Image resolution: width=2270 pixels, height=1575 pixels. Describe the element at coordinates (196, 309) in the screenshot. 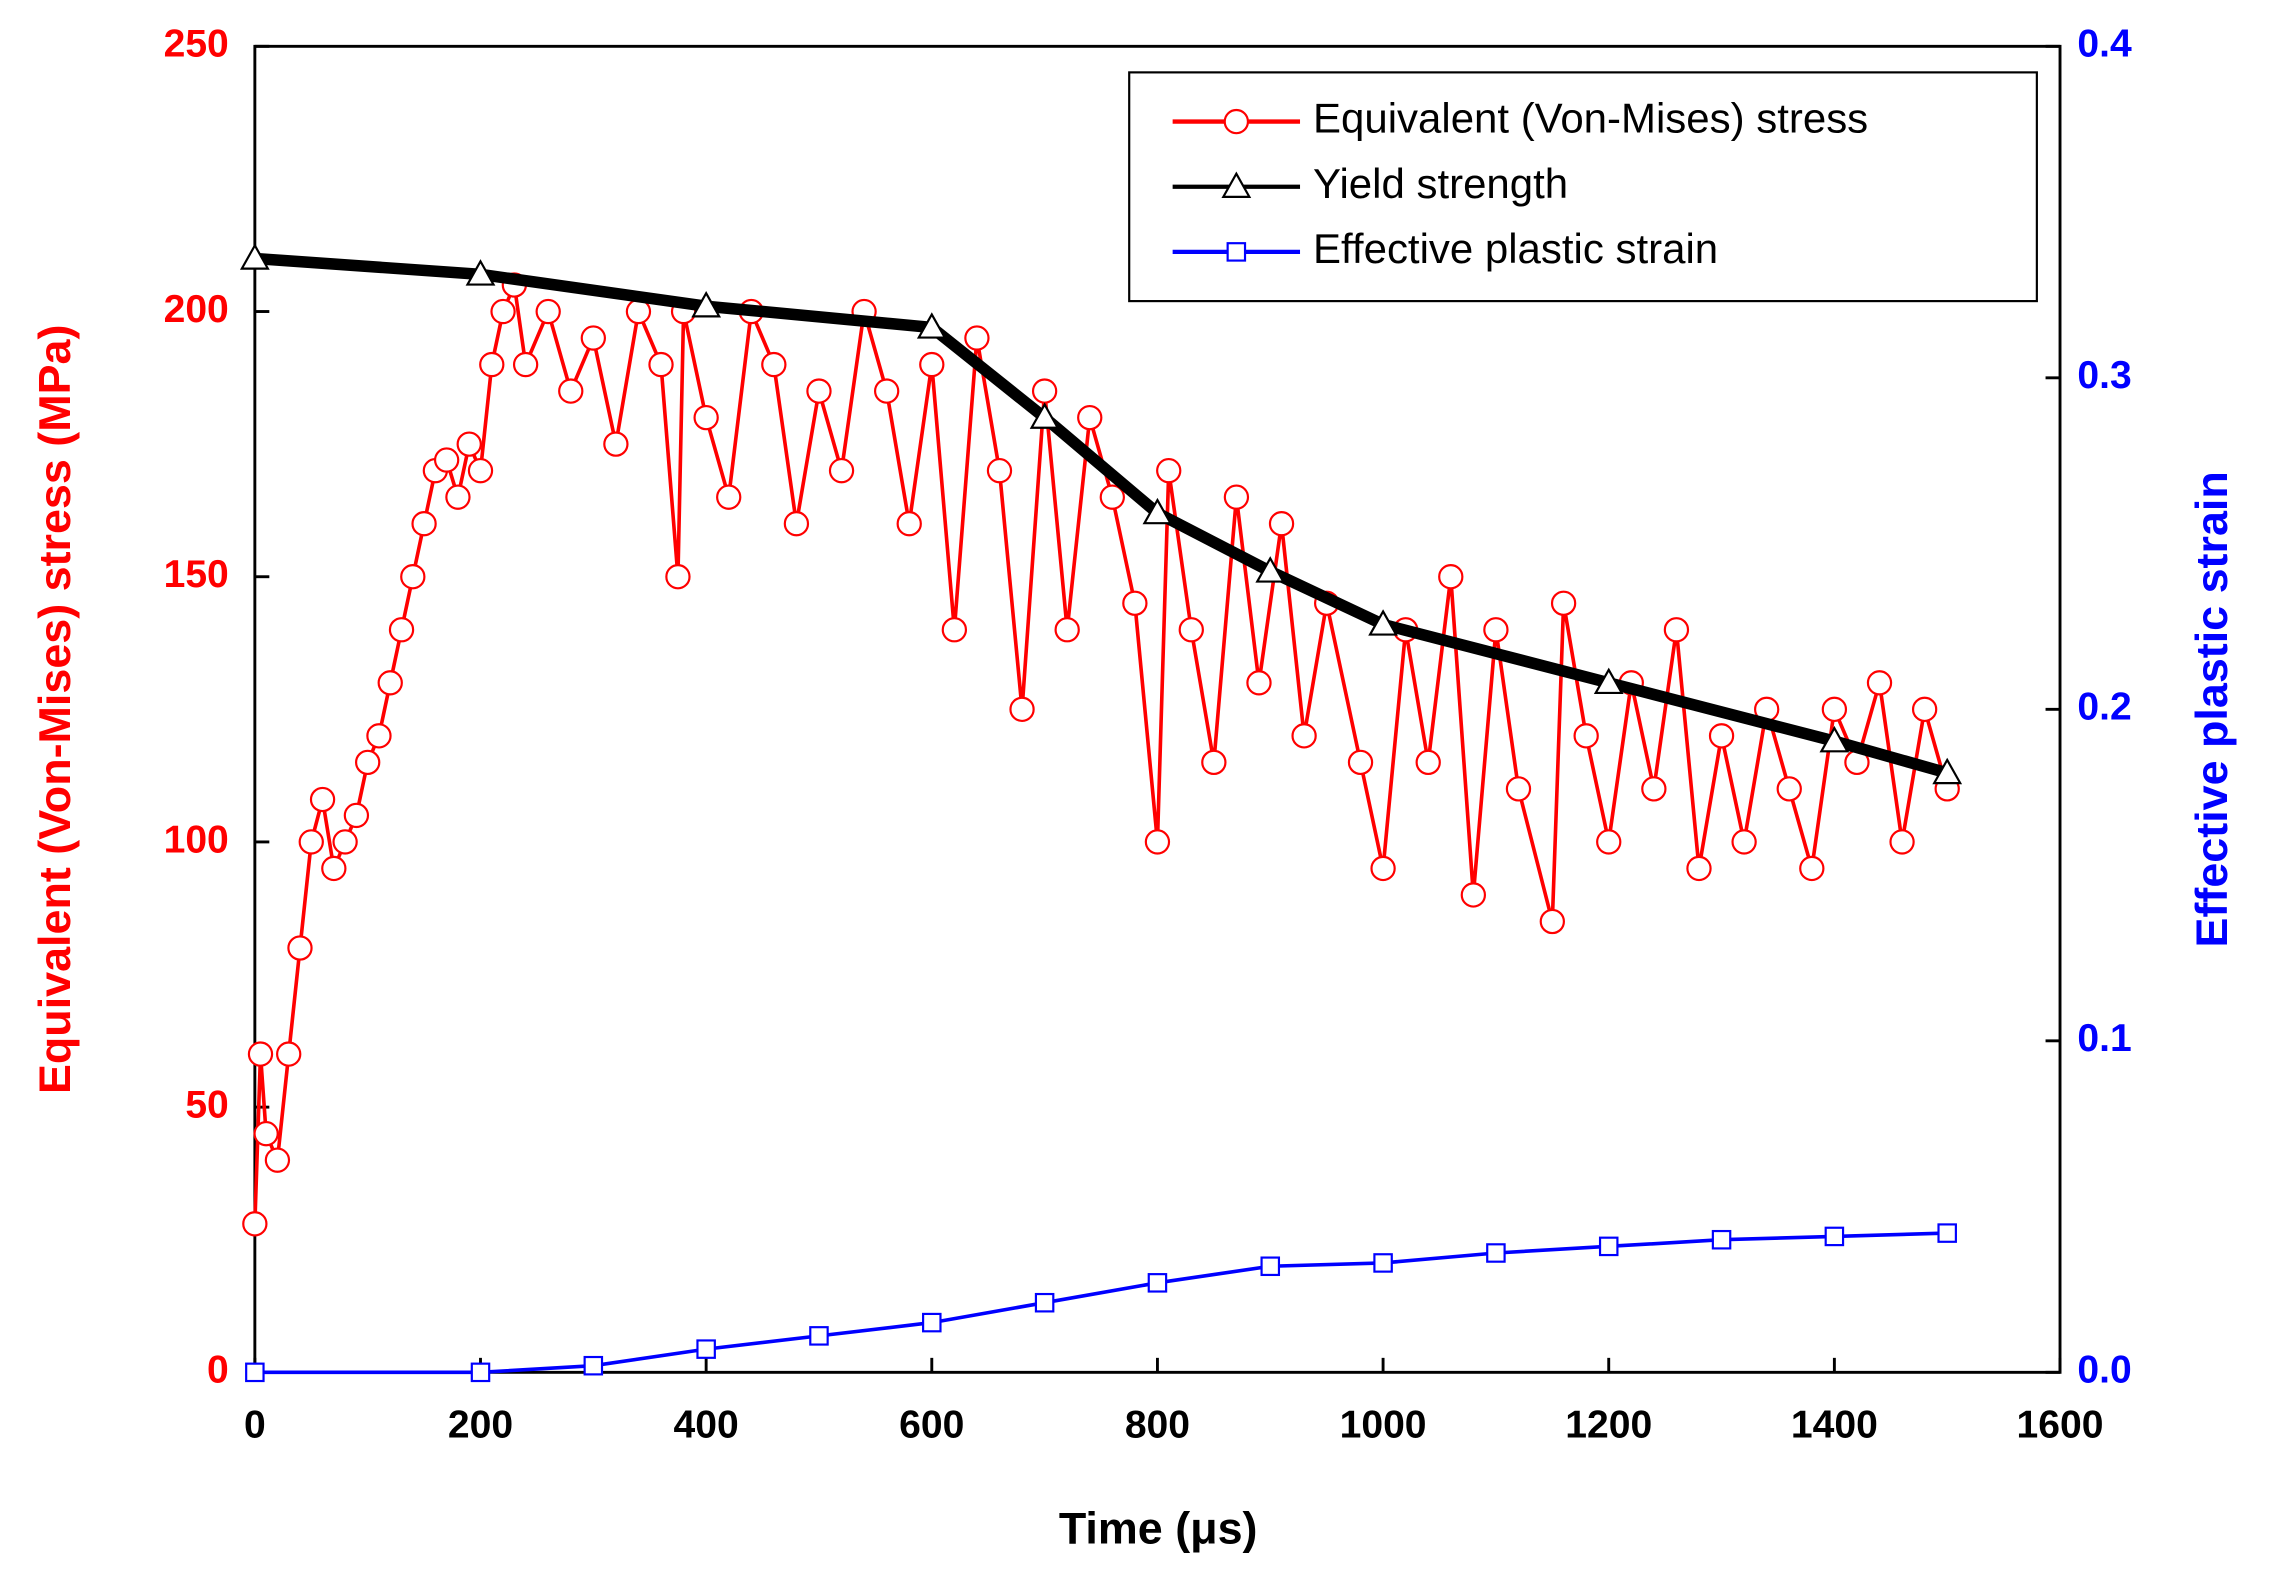

I see `y-tick-label: 200` at that location.